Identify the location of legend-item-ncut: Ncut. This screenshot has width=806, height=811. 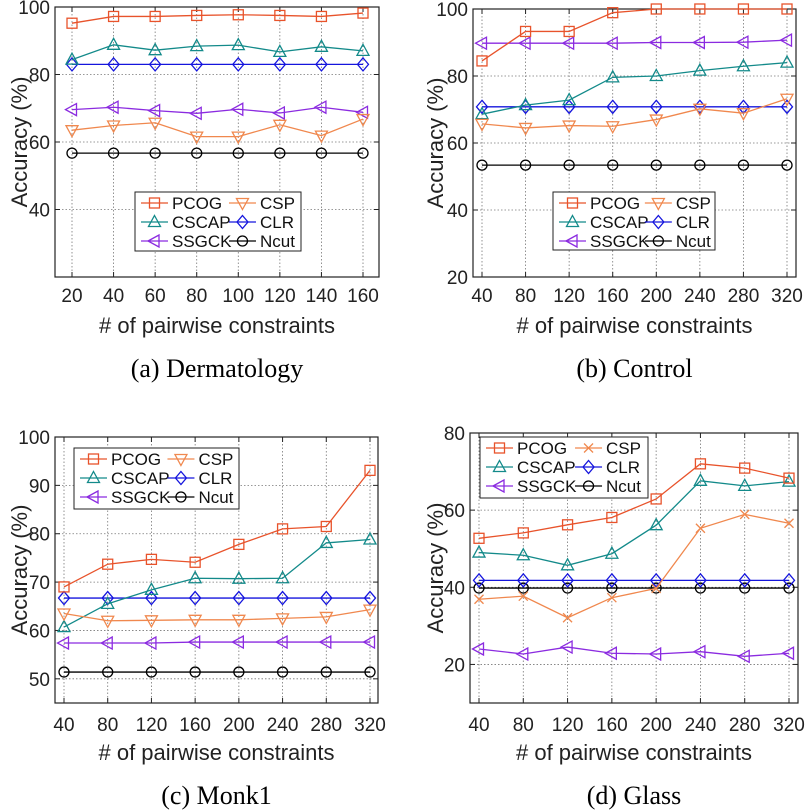
(261, 241).